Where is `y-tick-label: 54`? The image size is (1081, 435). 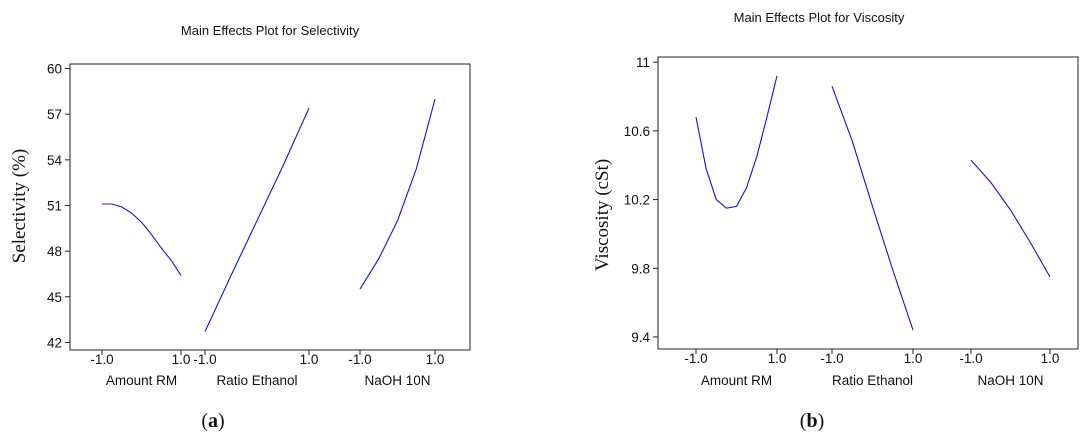
y-tick-label: 54 is located at coordinates (55, 160).